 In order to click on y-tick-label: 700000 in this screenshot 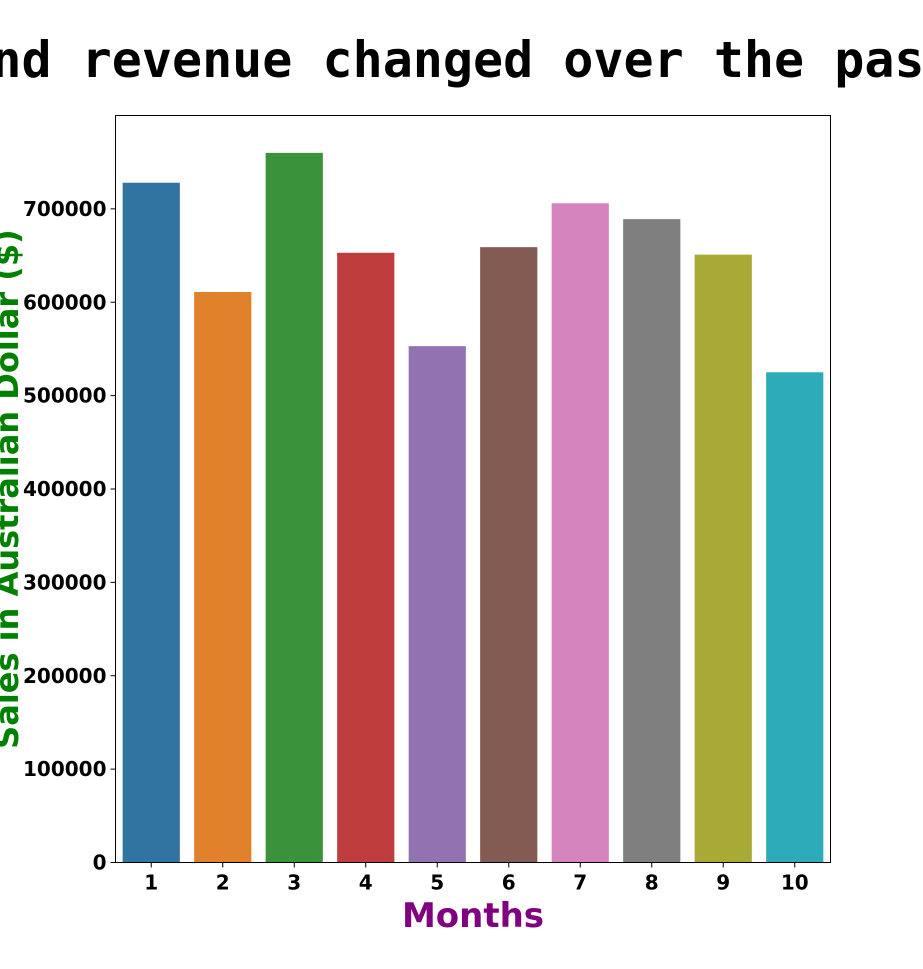, I will do `click(65, 209)`.